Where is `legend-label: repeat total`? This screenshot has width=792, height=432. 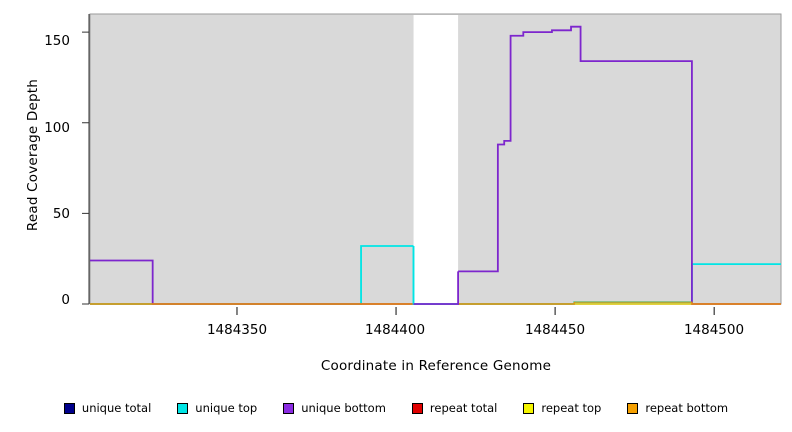
legend-label: repeat total is located at coordinates (463, 408).